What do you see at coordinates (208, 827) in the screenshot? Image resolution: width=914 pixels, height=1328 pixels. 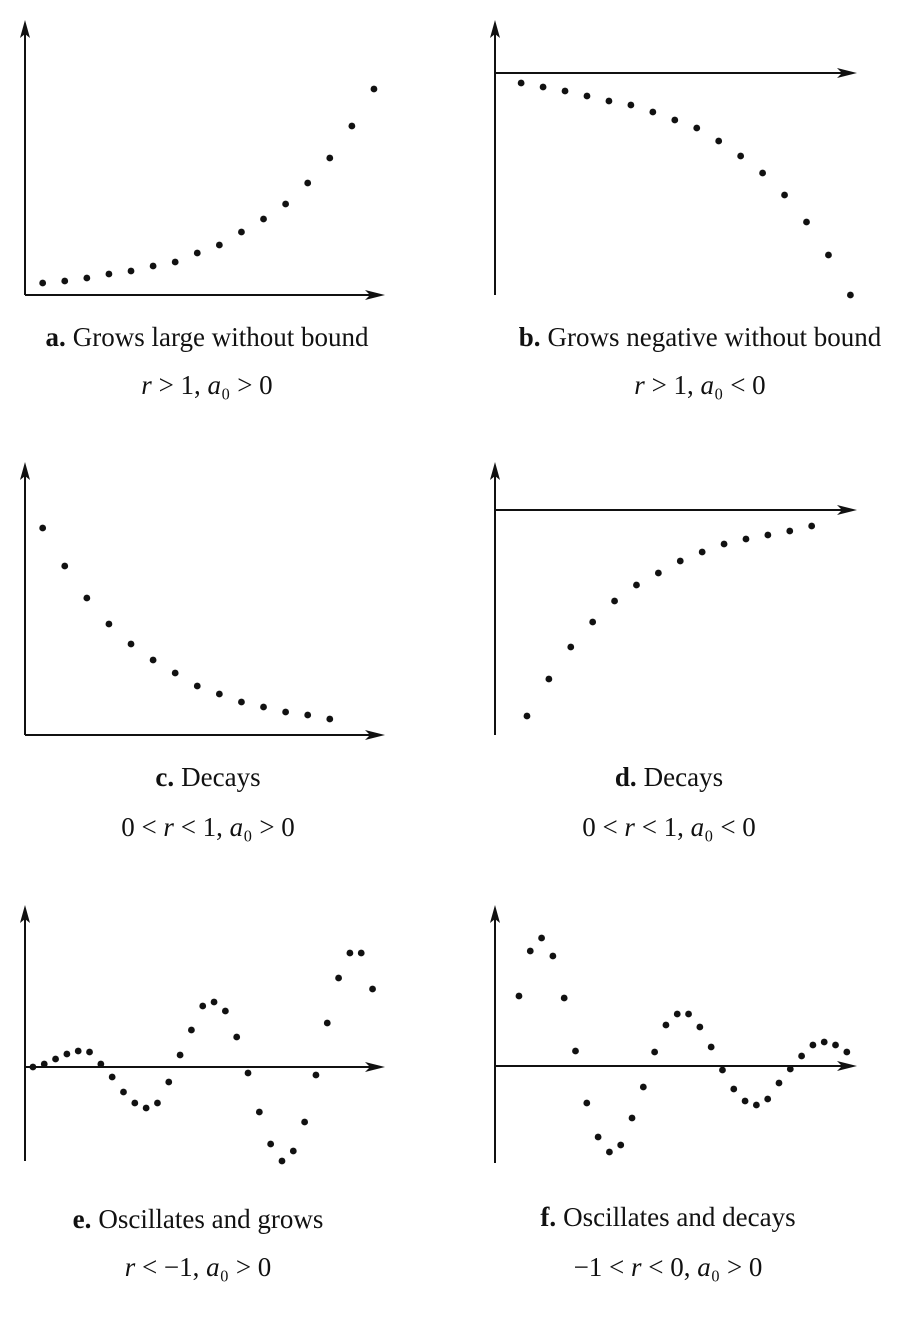 I see `caption-condition: 0 < r < 1, a₀ > 0` at bounding box center [208, 827].